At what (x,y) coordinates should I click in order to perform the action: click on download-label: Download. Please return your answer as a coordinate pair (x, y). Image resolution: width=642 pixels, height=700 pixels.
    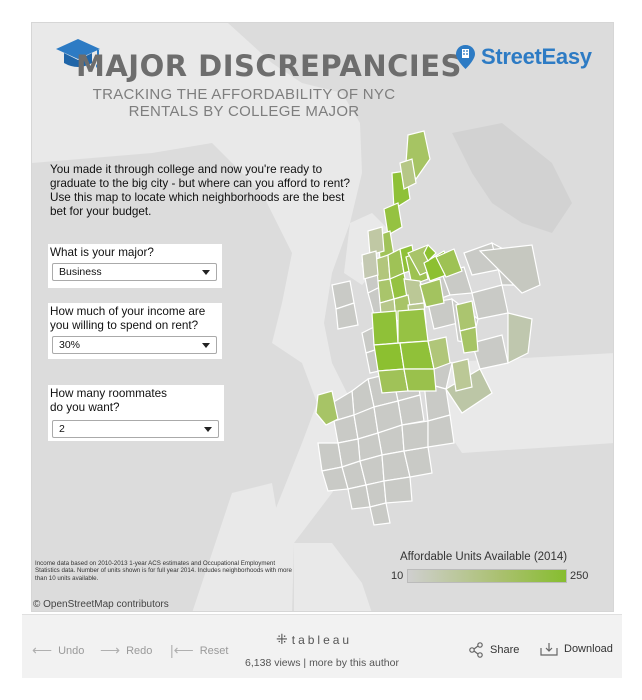
    Looking at the image, I should click on (588, 649).